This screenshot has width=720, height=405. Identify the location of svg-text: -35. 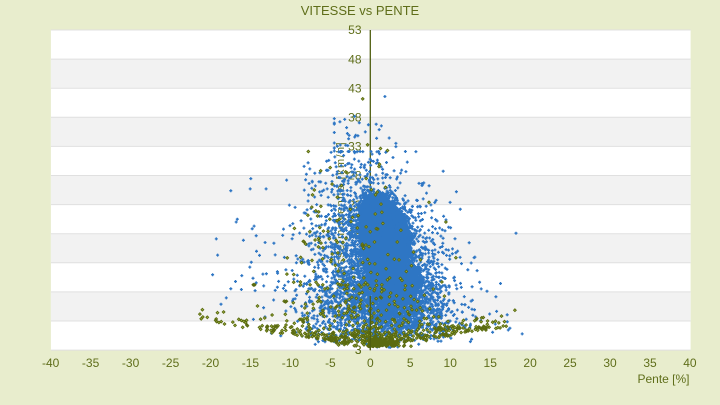
(91, 363).